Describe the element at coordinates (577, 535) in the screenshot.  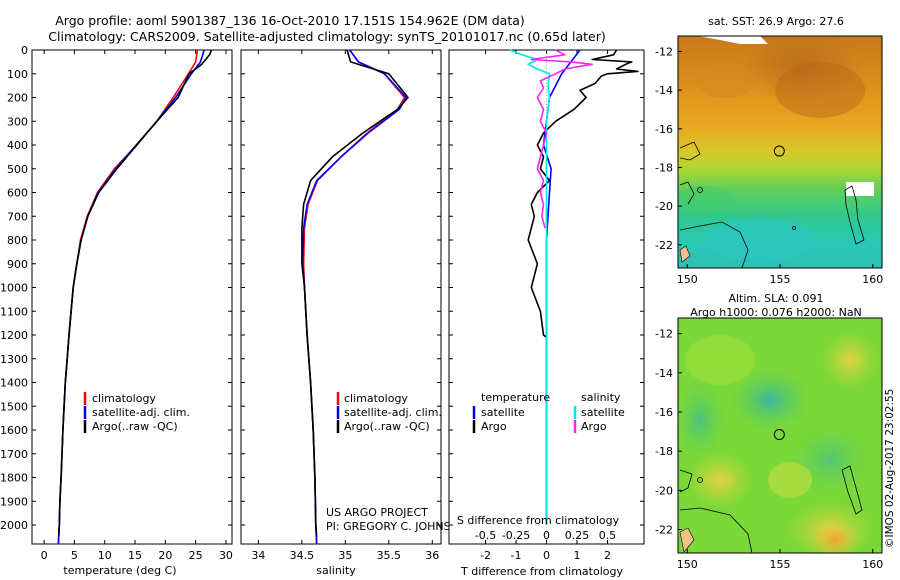
I see `secondary-x-tick-label: 0.25` at that location.